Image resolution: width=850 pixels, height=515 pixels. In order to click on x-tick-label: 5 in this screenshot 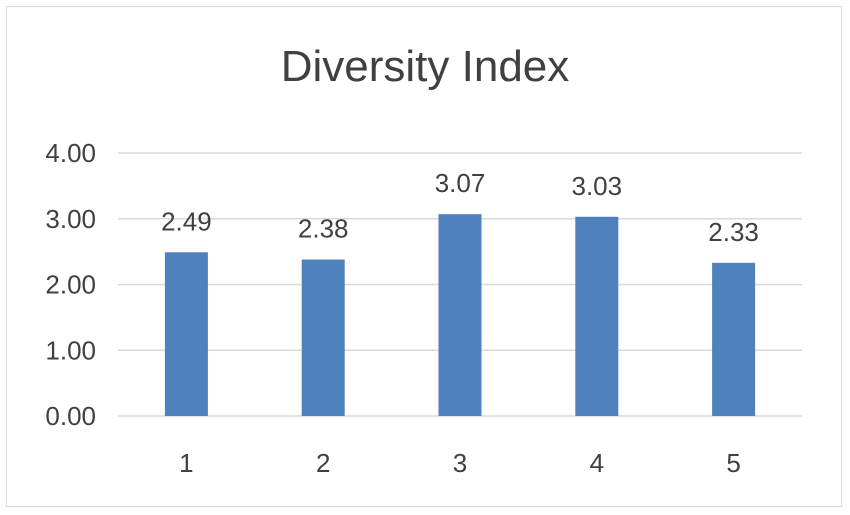, I will do `click(733, 463)`.